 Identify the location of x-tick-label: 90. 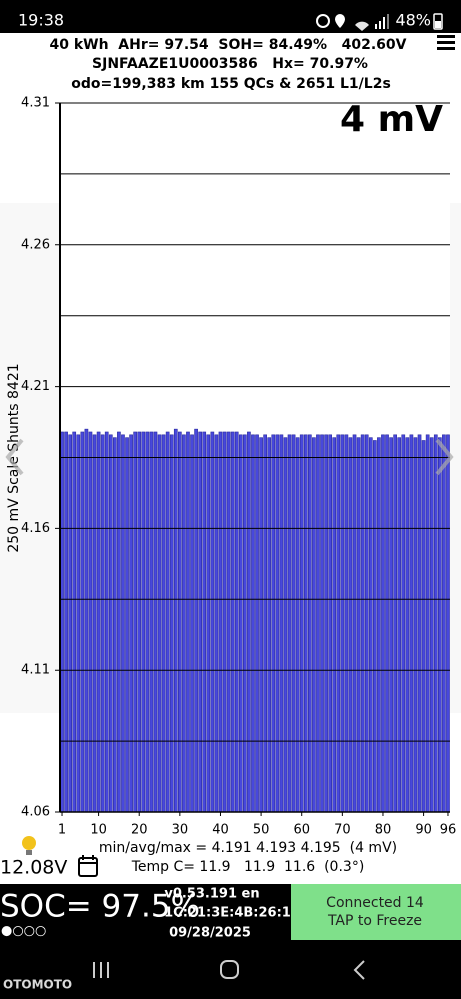
(423, 830).